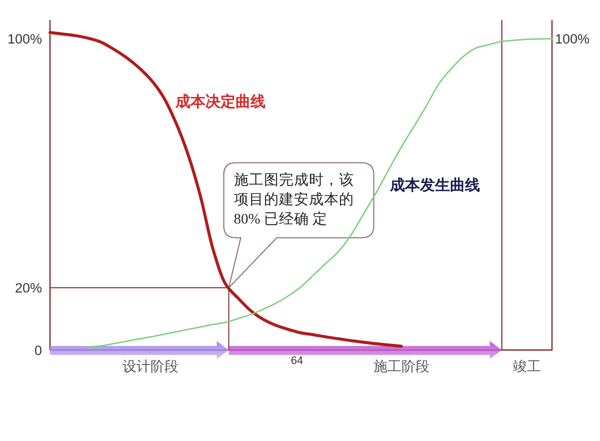  I want to click on x-tick-label: 施工阶段, so click(401, 367).